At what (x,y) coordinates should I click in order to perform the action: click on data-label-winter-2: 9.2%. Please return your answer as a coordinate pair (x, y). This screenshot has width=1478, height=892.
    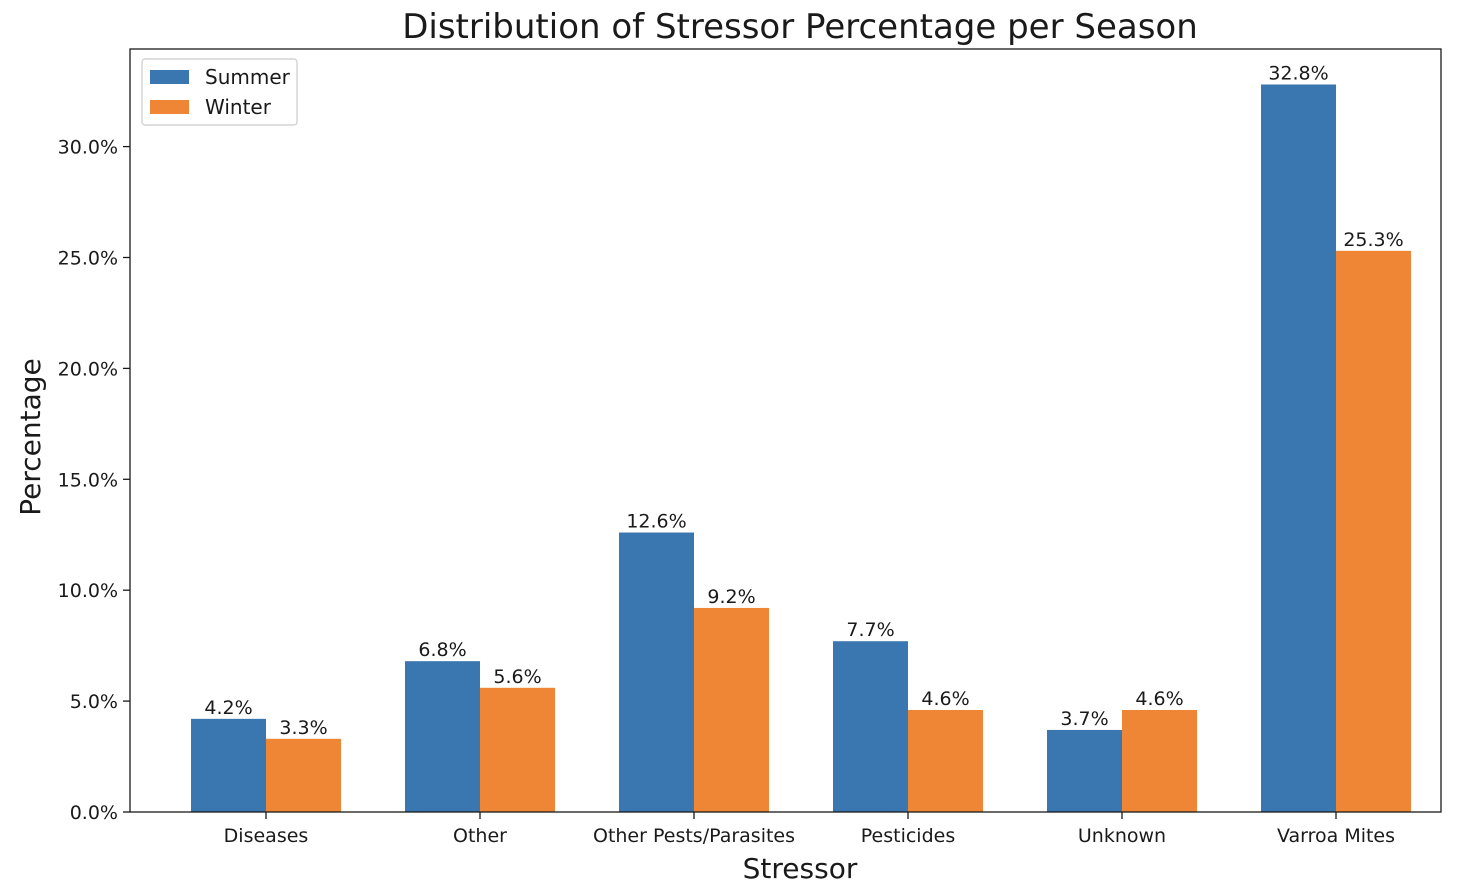
    Looking at the image, I should click on (731, 597).